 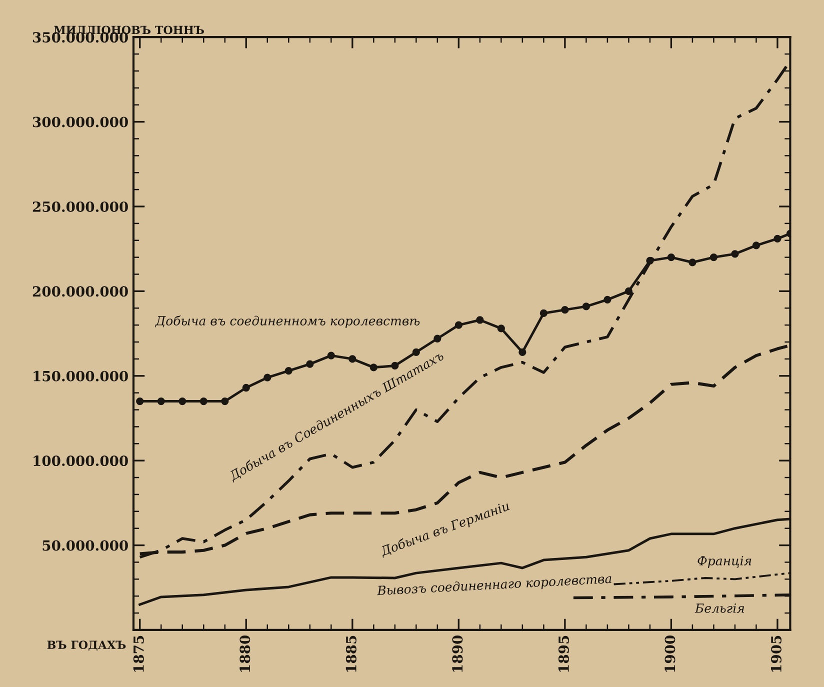 I want to click on series-label: Бельгія, so click(x=719, y=608).